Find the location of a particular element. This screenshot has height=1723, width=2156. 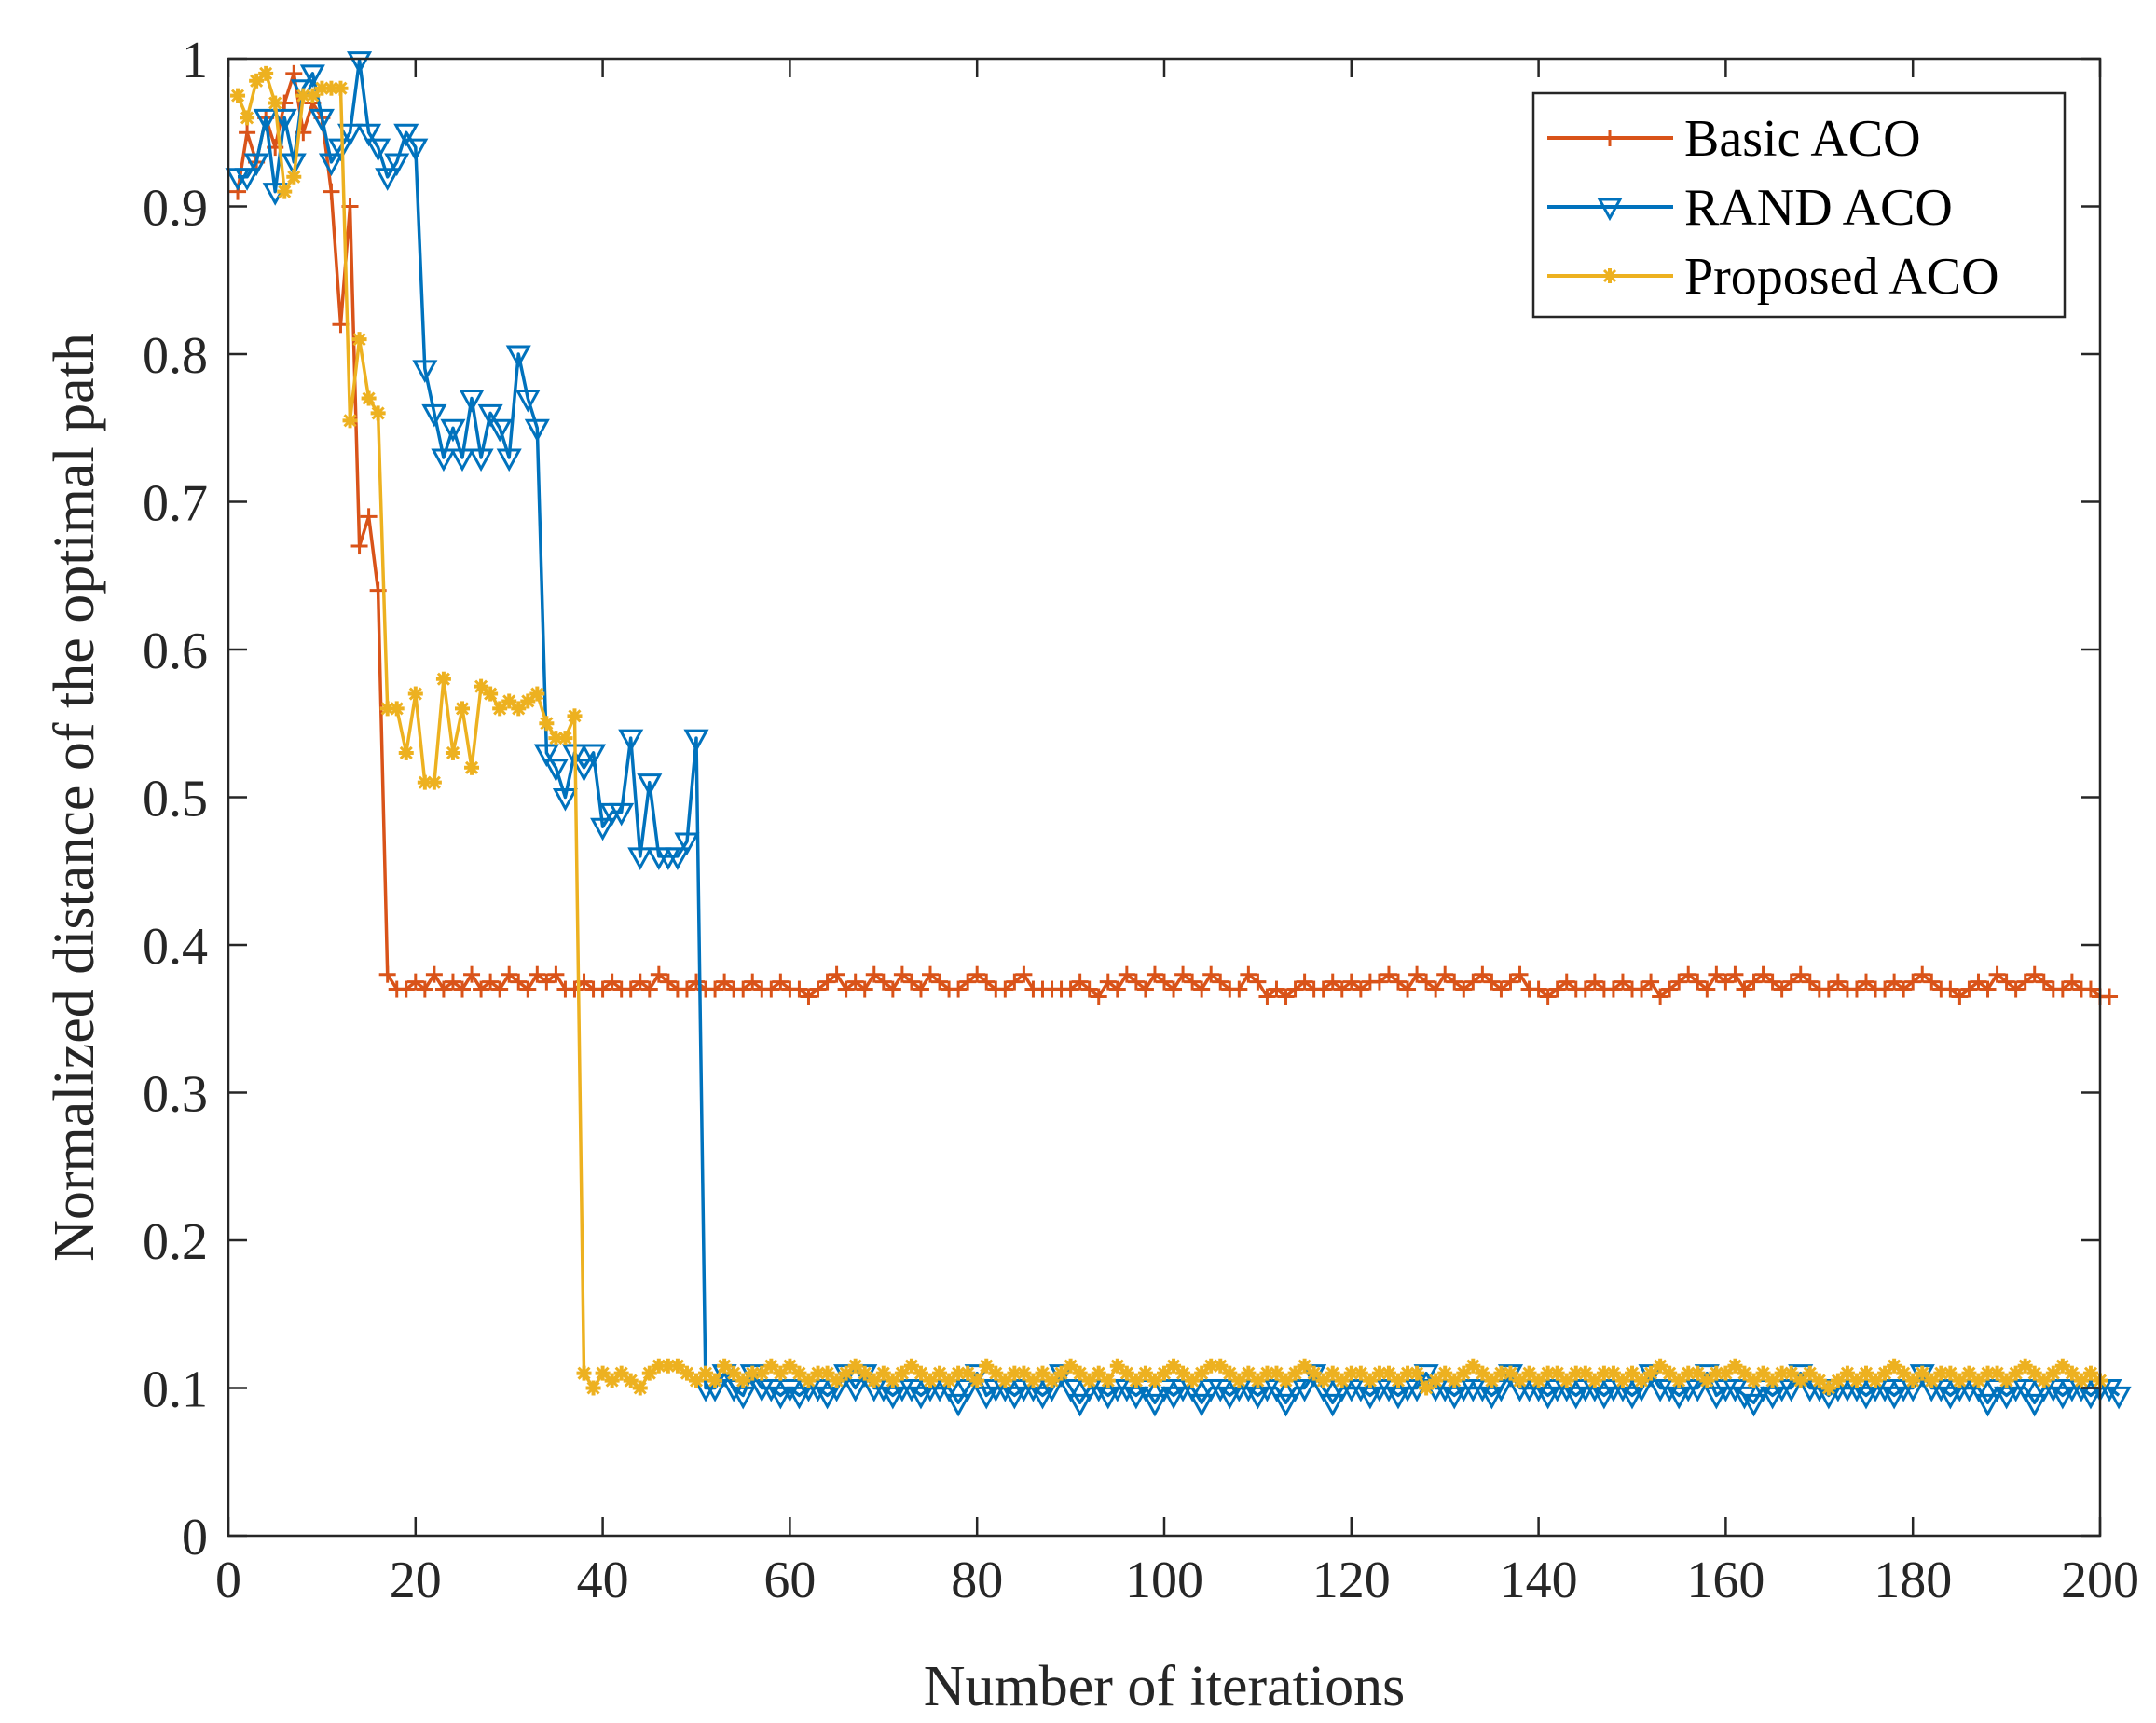

x-tick-label: 0 is located at coordinates (228, 1580).